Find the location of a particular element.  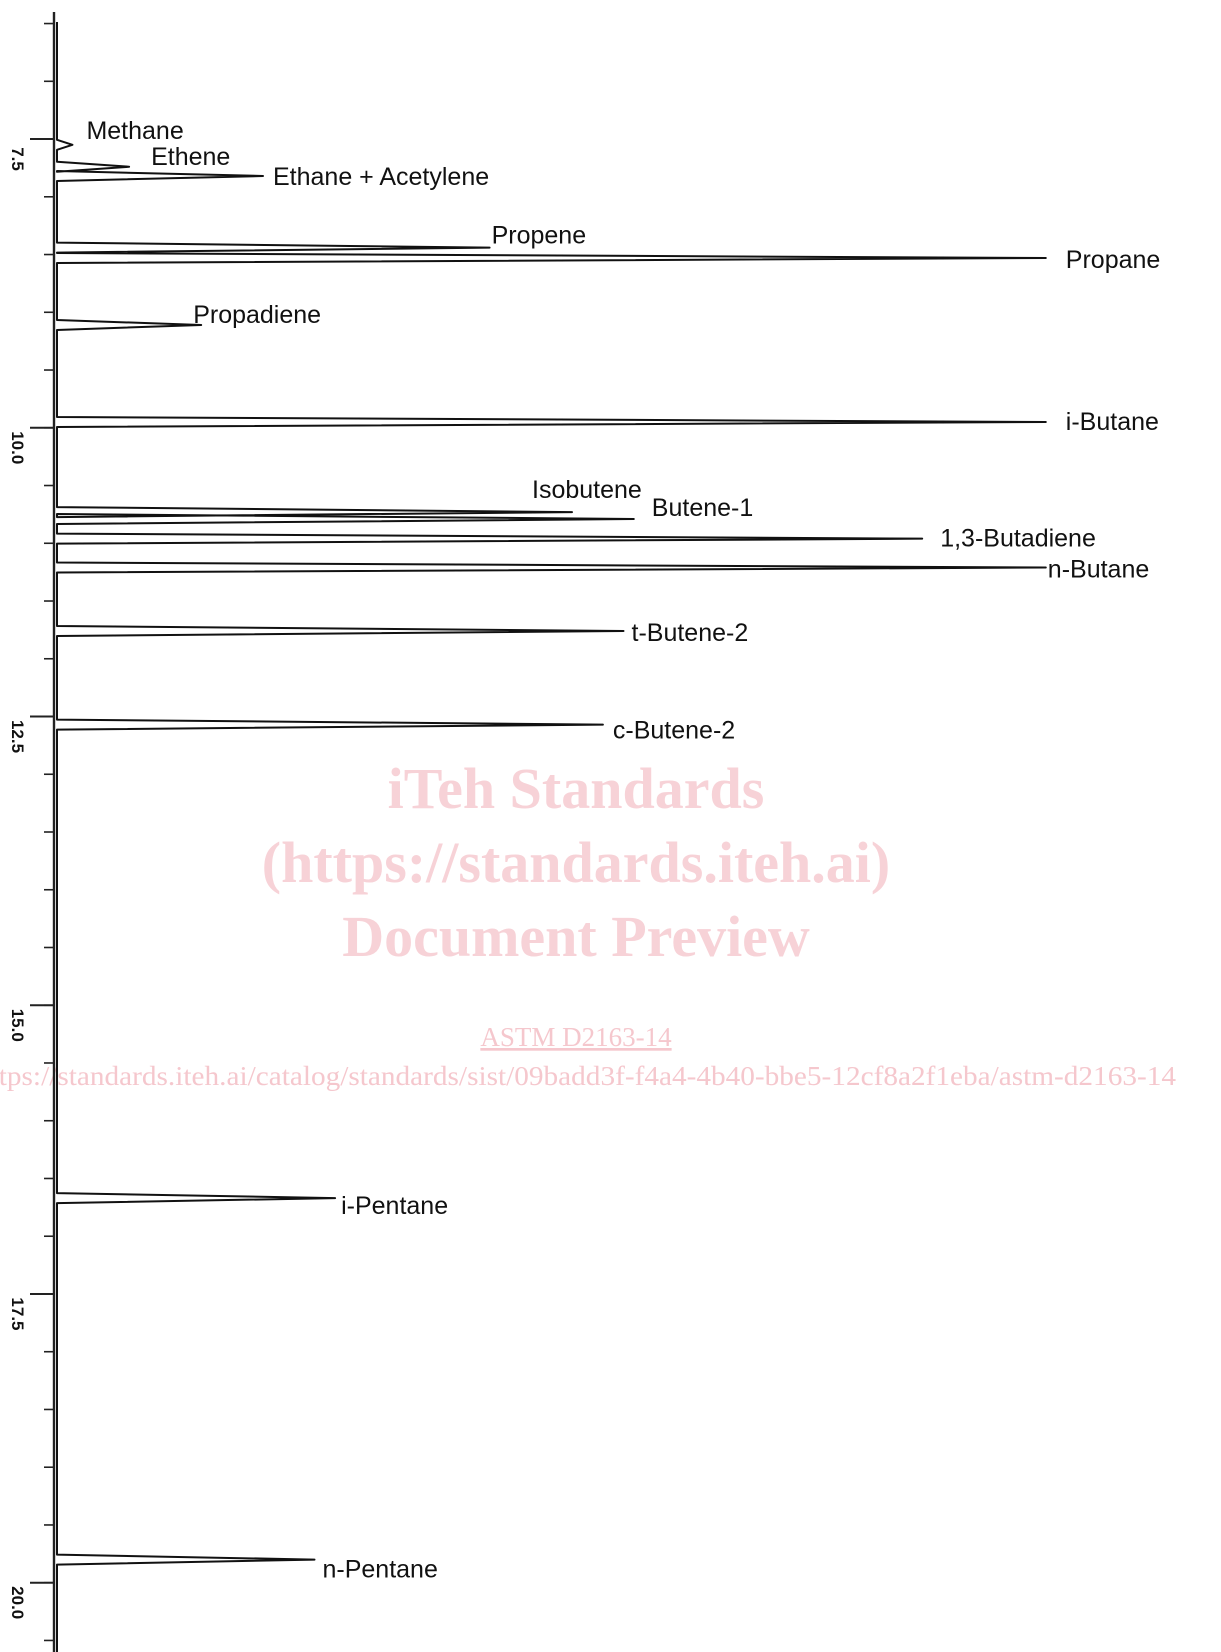

watermark-line-1: iTeh Standards is located at coordinates (576, 788).